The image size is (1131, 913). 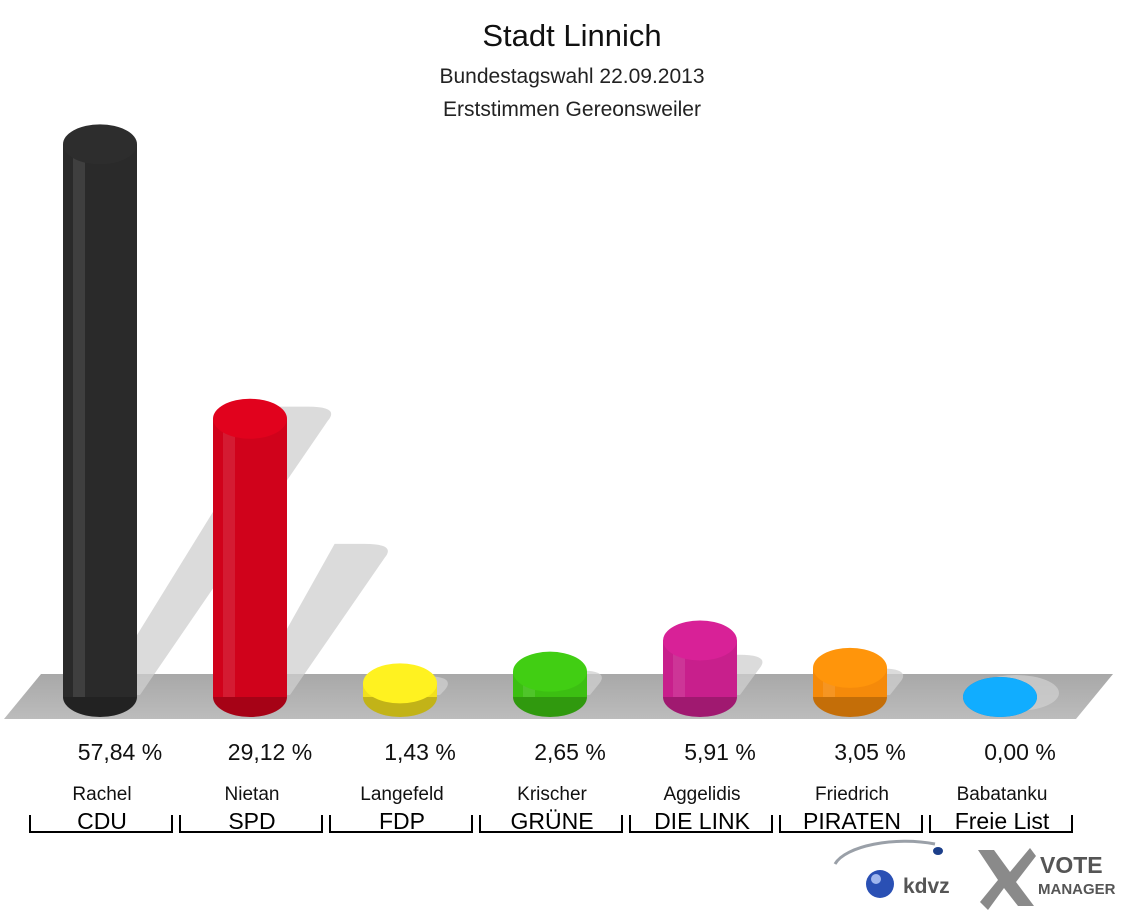 I want to click on value-label-fdp: 1,43 %, so click(x=420, y=752).